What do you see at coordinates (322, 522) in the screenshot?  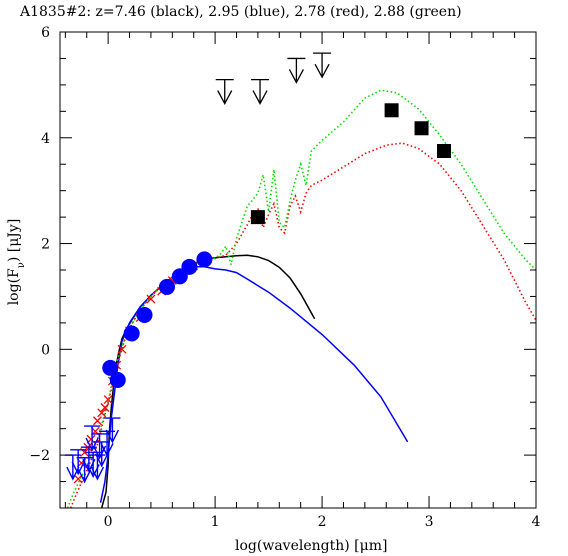 I see `x-tick-label: 2` at bounding box center [322, 522].